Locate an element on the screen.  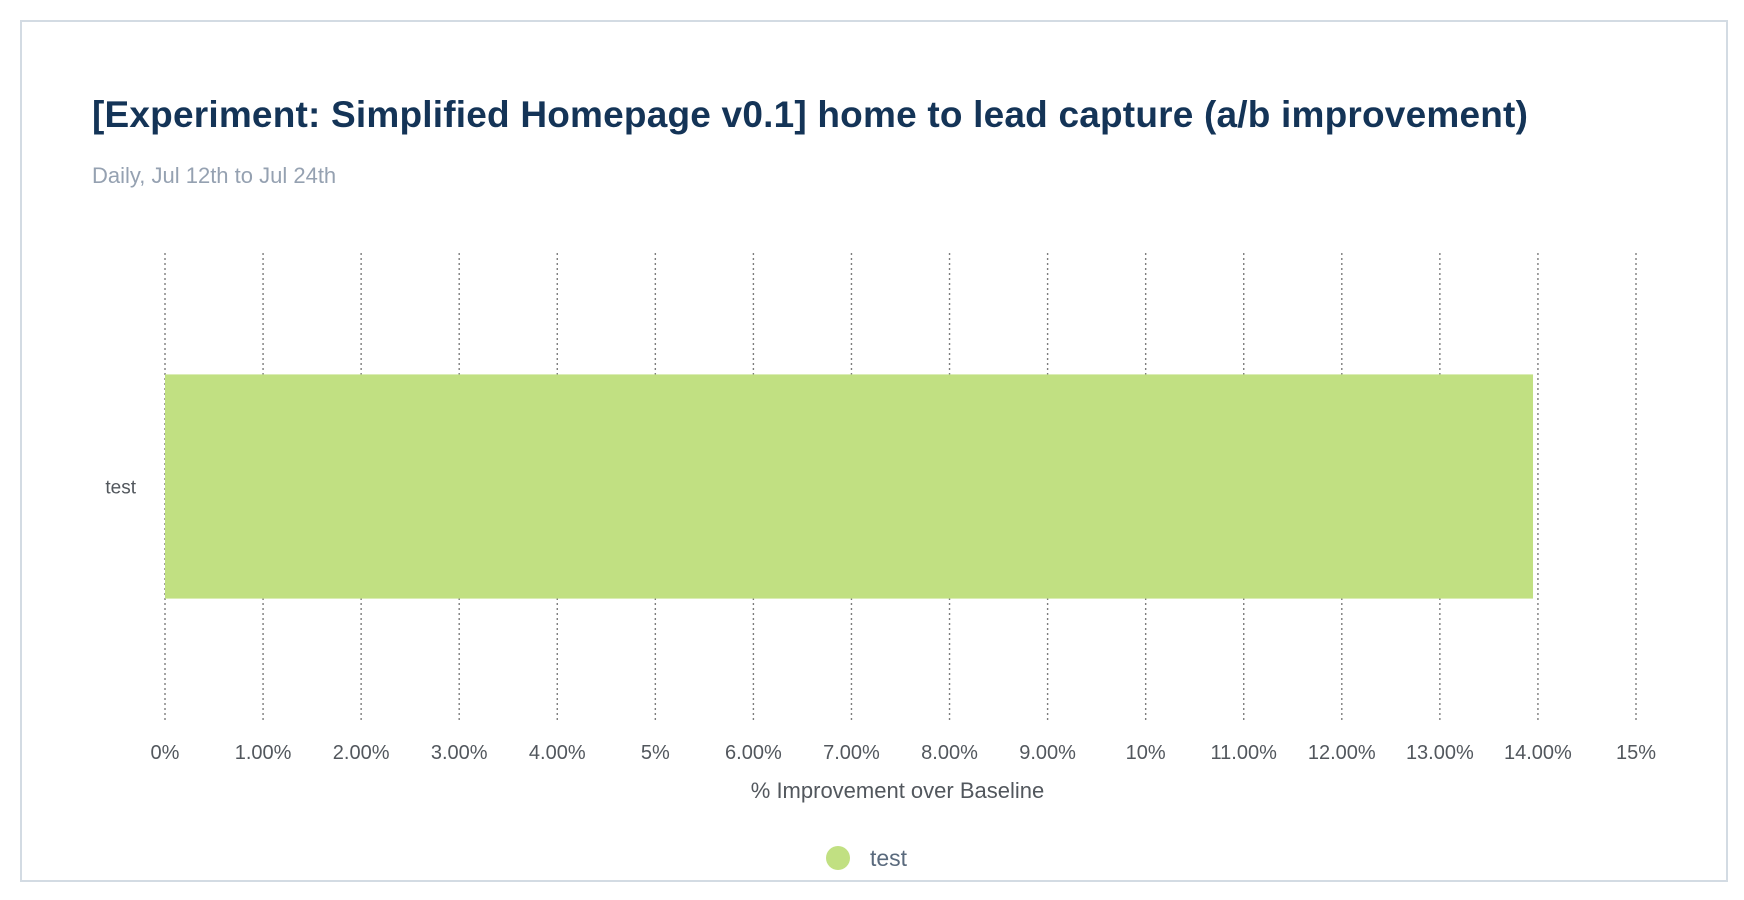
category-labels: test is located at coordinates (120, 488).